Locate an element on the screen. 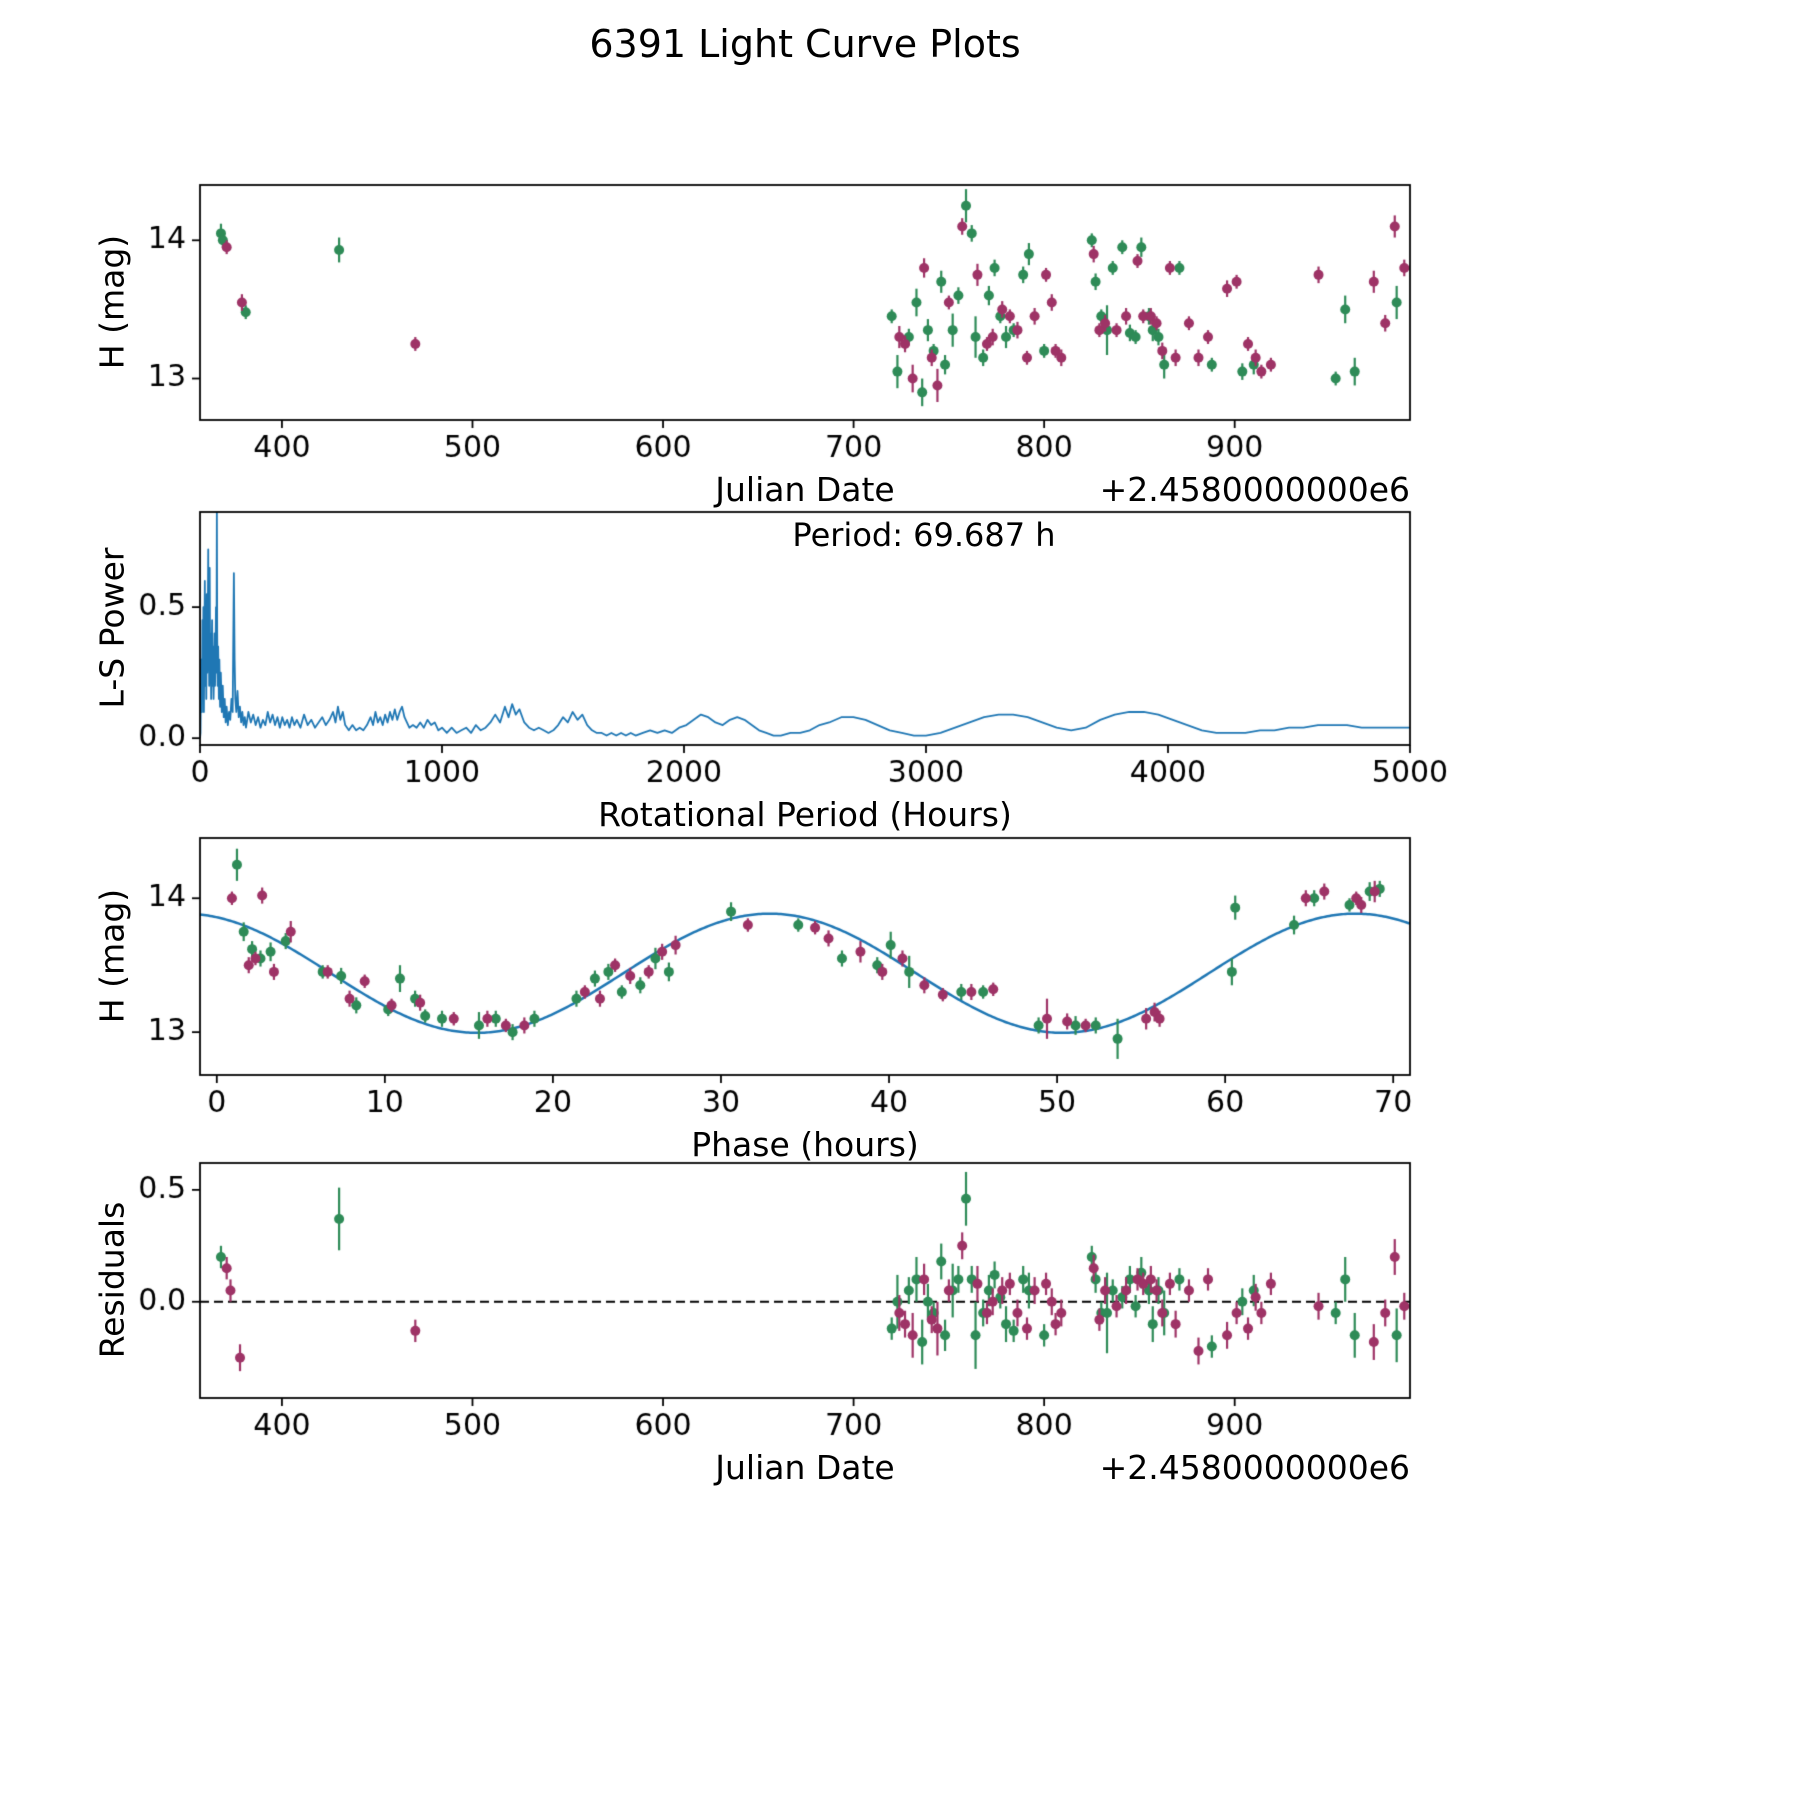  figure-title: 6391 Light Curve Plots is located at coordinates (805, 44).